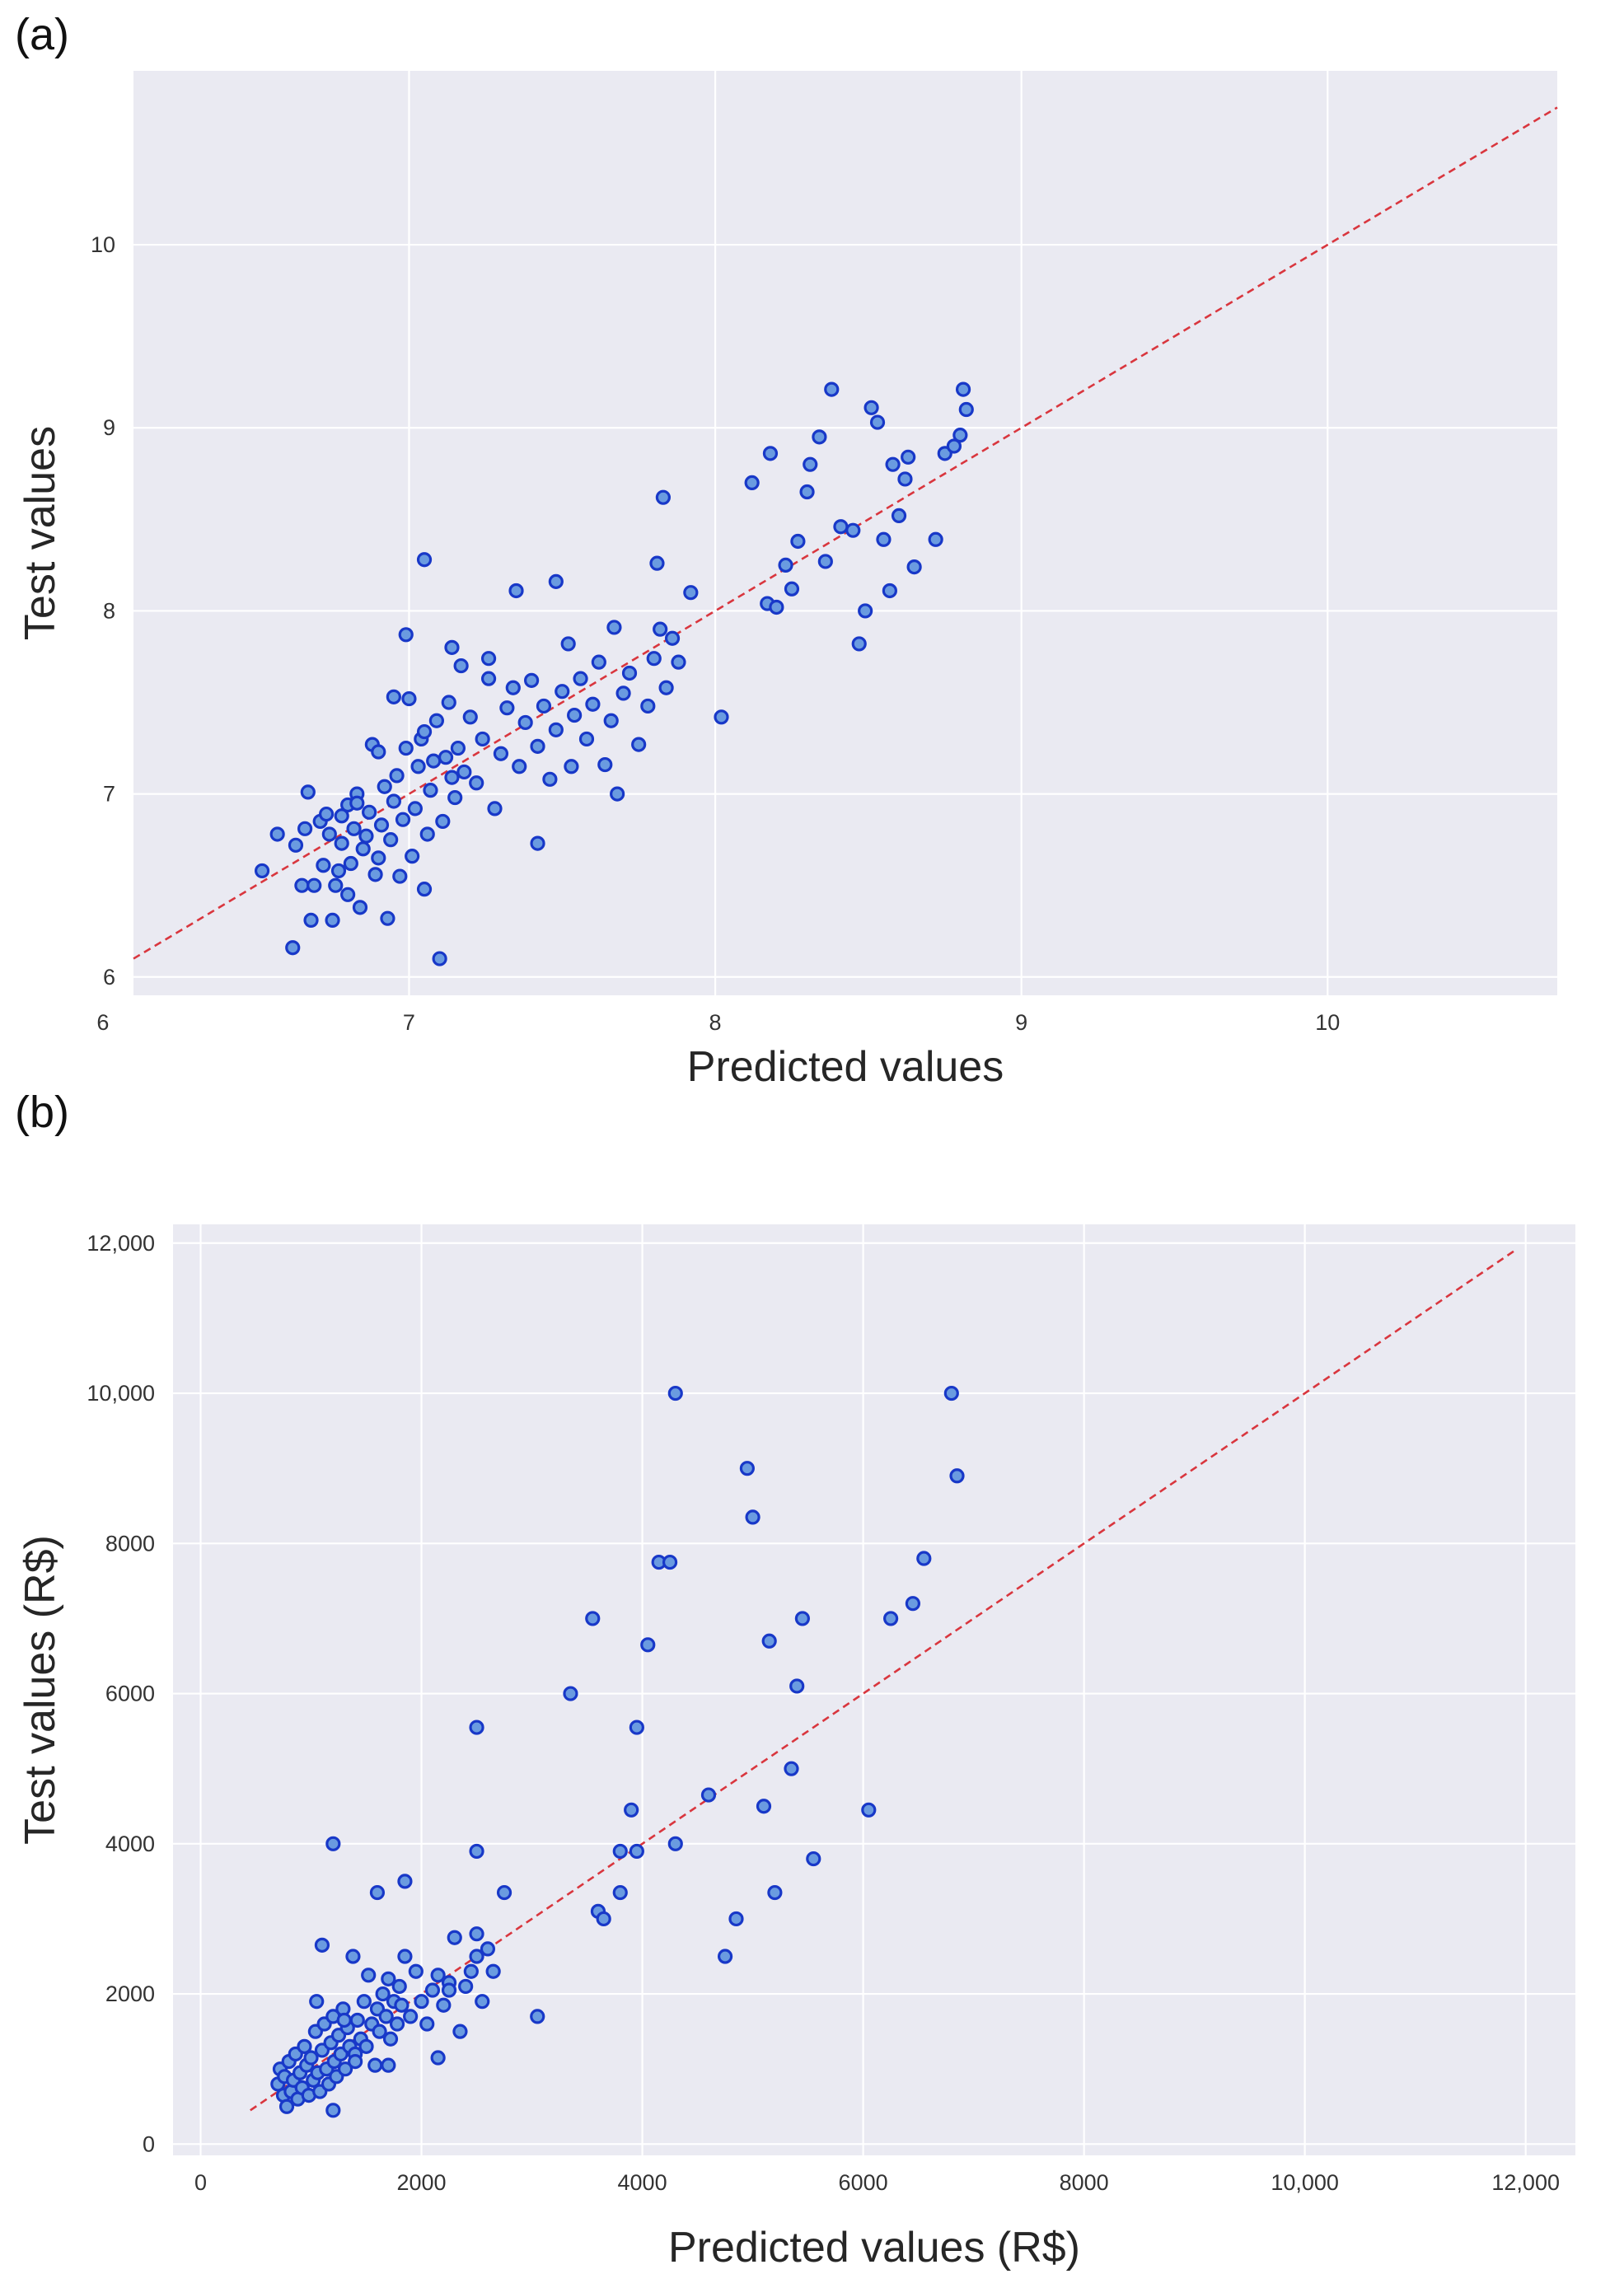 Image resolution: width=1624 pixels, height=2274 pixels. What do you see at coordinates (1525, 2182) in the screenshot?
I see `panel-b-x-tick-label: 12,000` at bounding box center [1525, 2182].